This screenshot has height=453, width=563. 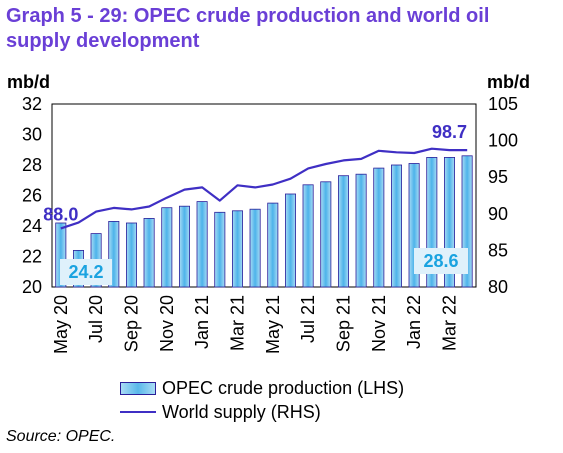 What do you see at coordinates (32, 104) in the screenshot?
I see `left-tick-label: 32` at bounding box center [32, 104].